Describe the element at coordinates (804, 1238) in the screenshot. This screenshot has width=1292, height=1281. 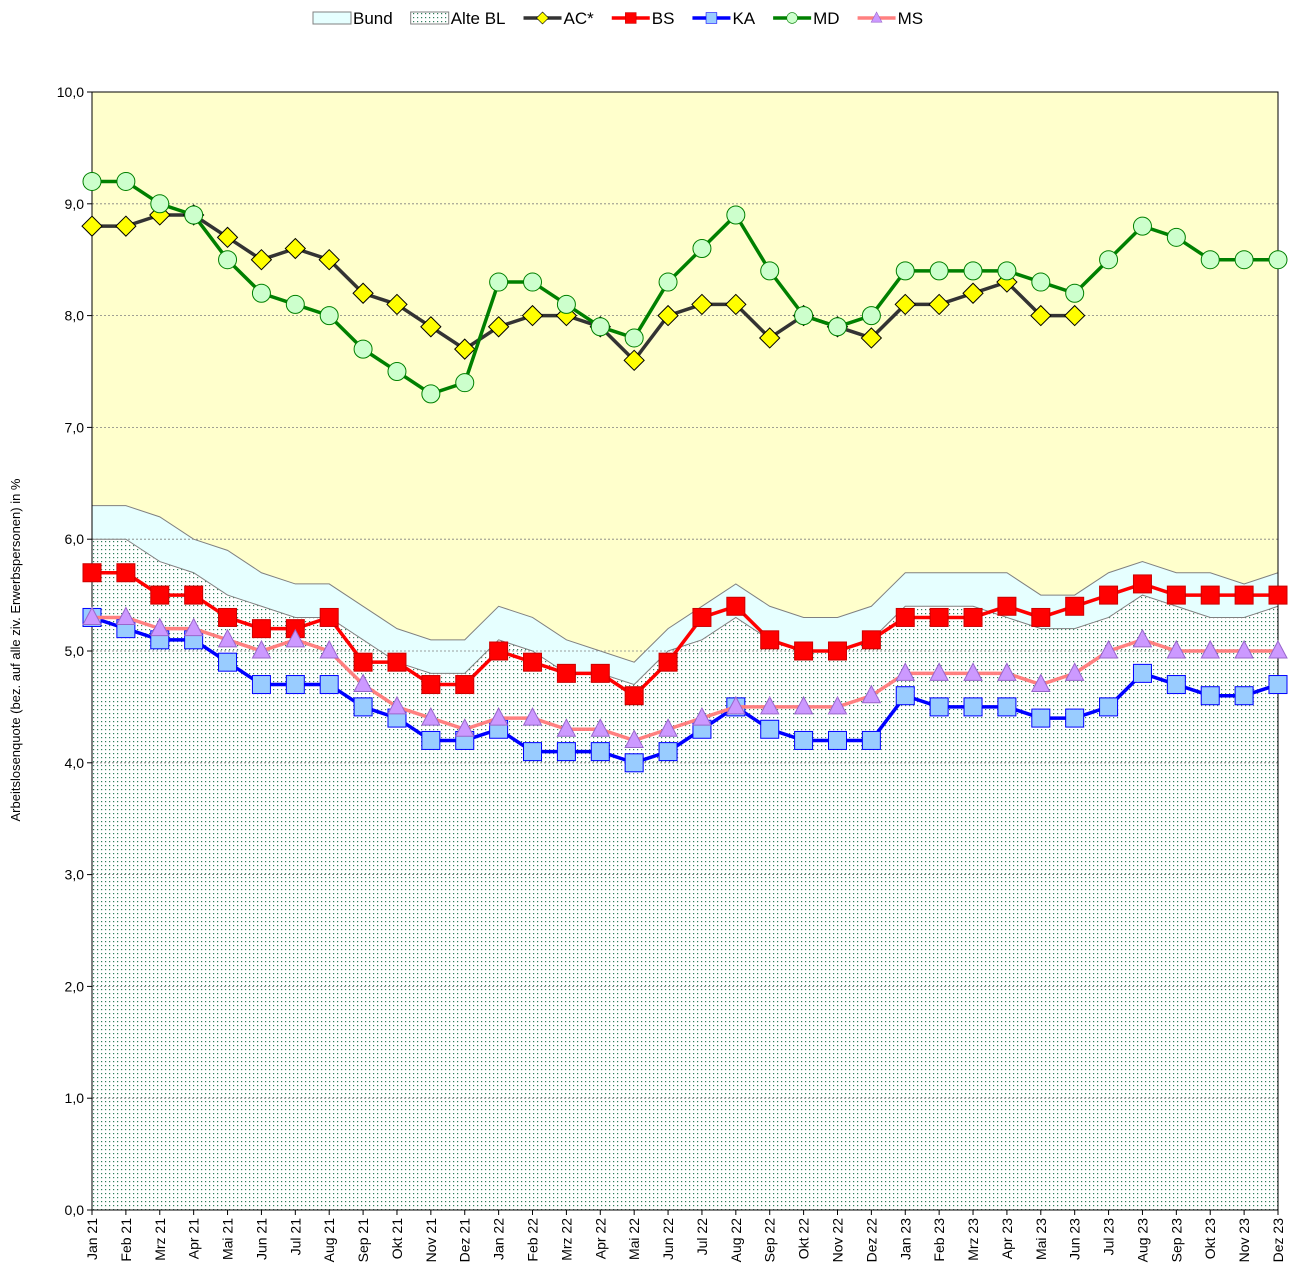
I see `x-tick-label: Okt 22` at that location.